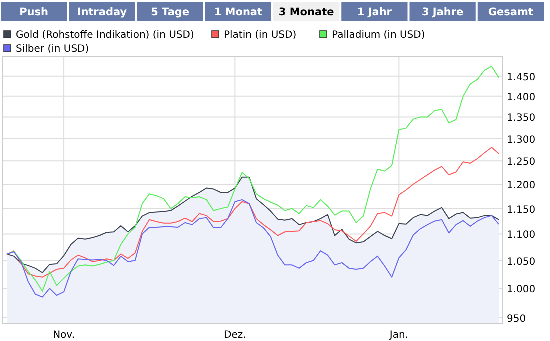 This screenshot has width=550, height=341. What do you see at coordinates (235, 335) in the screenshot?
I see `x-tick-label: Dez.` at bounding box center [235, 335].